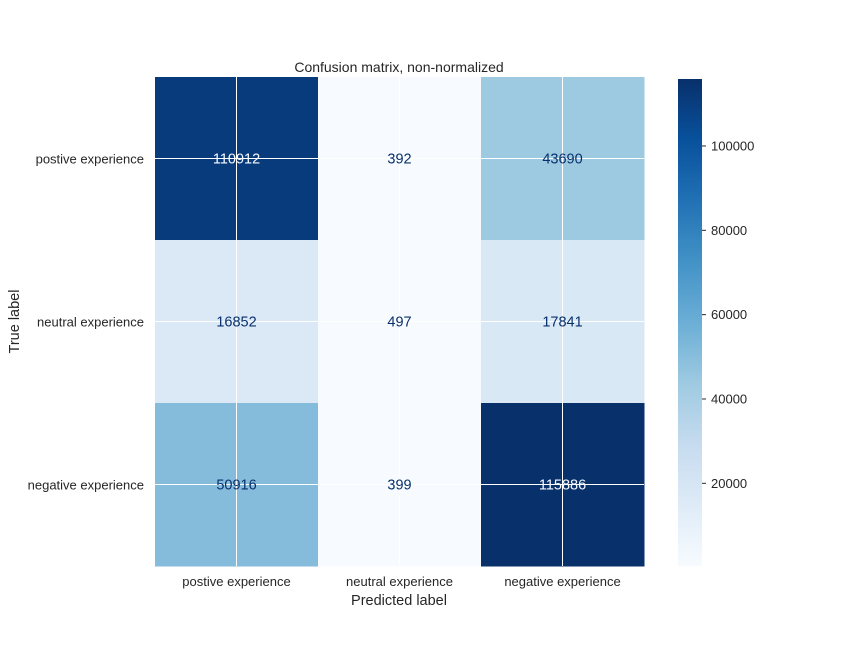 Image resolution: width=864 pixels, height=648 pixels. Describe the element at coordinates (562, 160) in the screenshot. I see `cell-value-label: 43690` at that location.